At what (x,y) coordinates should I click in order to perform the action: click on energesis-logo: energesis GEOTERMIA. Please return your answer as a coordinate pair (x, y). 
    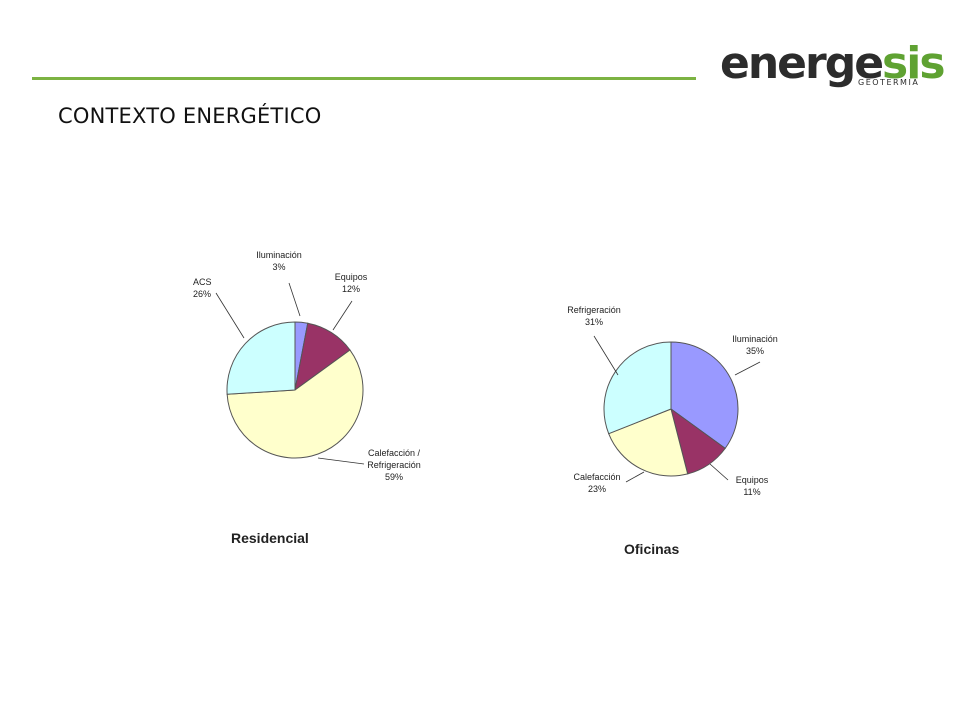
    Looking at the image, I should click on (833, 70).